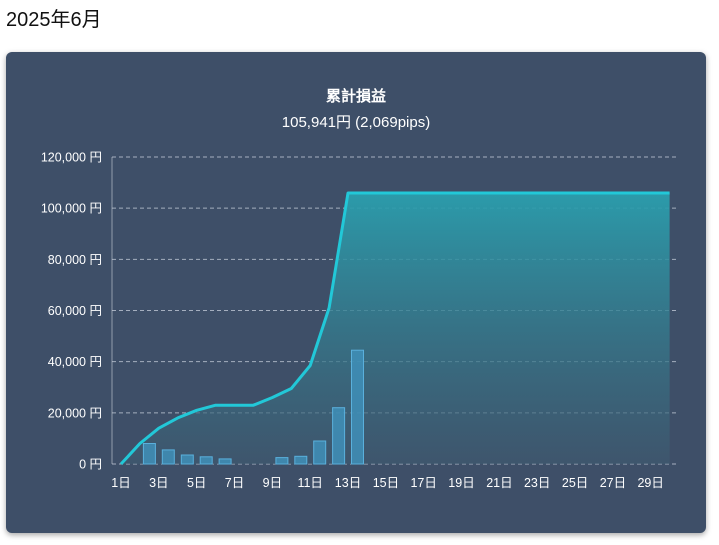 This screenshot has height=545, width=719. Describe the element at coordinates (348, 483) in the screenshot. I see `x-tick-label: 13日` at that location.